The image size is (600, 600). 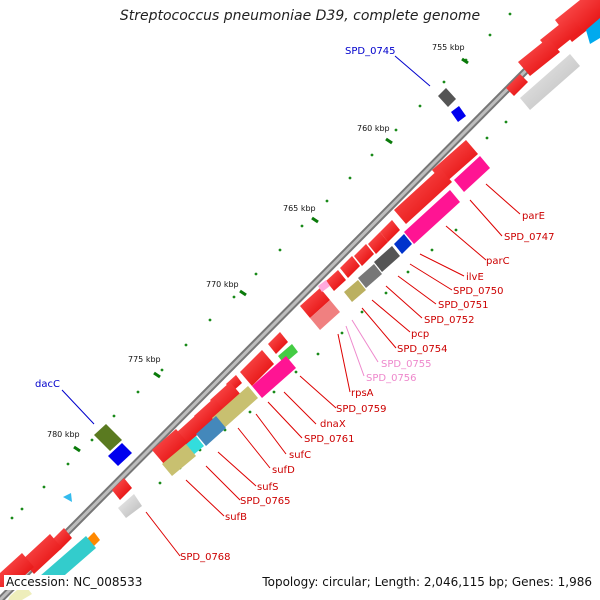 What do you see at coordinates (406, 364) in the screenshot?
I see `gene-label-spd0755: SPD_0755` at bounding box center [406, 364].